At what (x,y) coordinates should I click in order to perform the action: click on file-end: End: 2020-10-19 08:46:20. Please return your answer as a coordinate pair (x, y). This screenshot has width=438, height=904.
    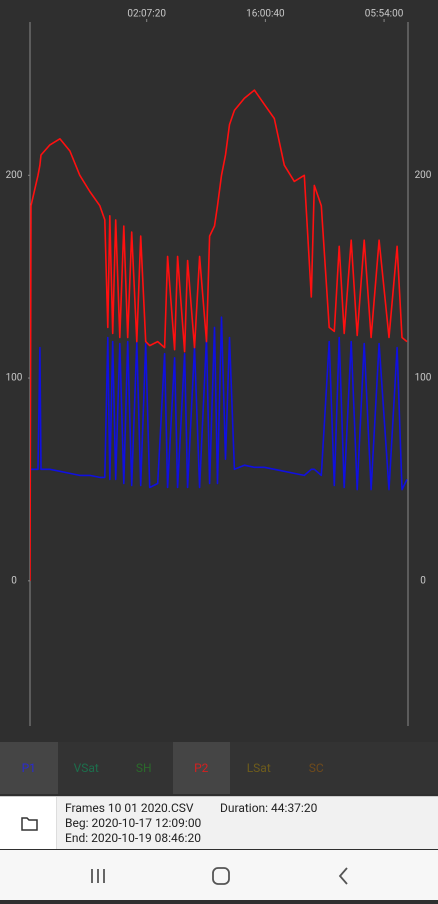
    Looking at the image, I should click on (133, 838).